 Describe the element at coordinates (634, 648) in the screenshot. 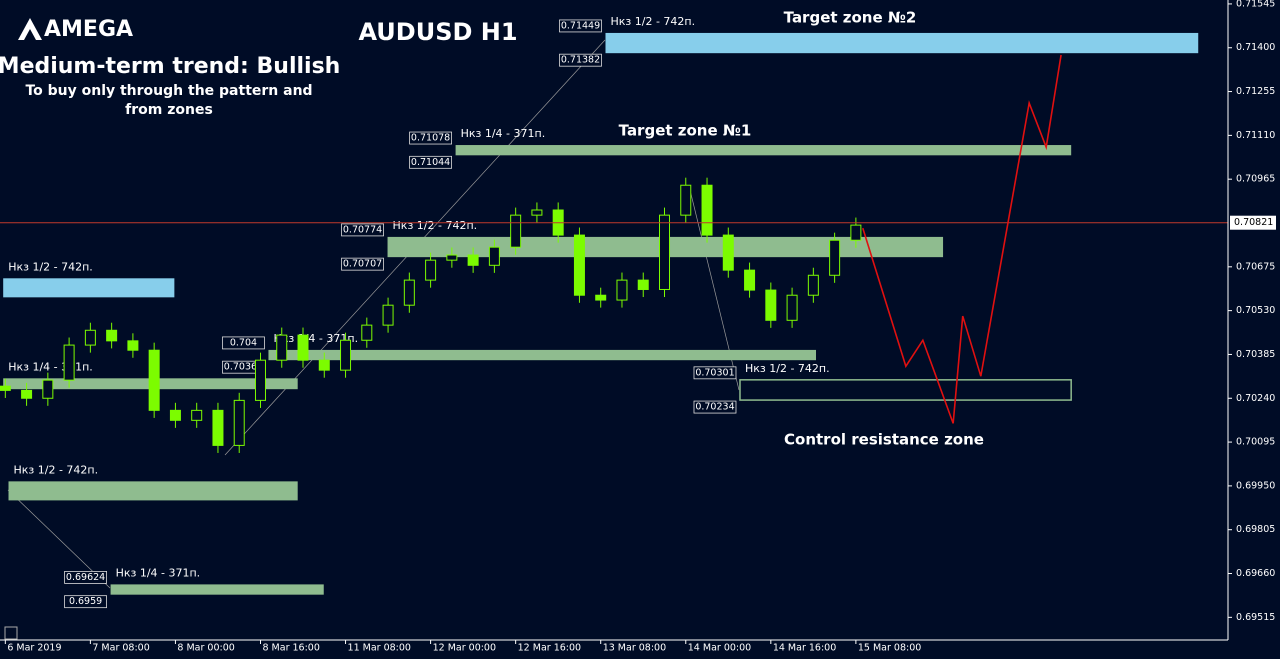

I see `x-tick-label: 13 Mar 08:00` at that location.